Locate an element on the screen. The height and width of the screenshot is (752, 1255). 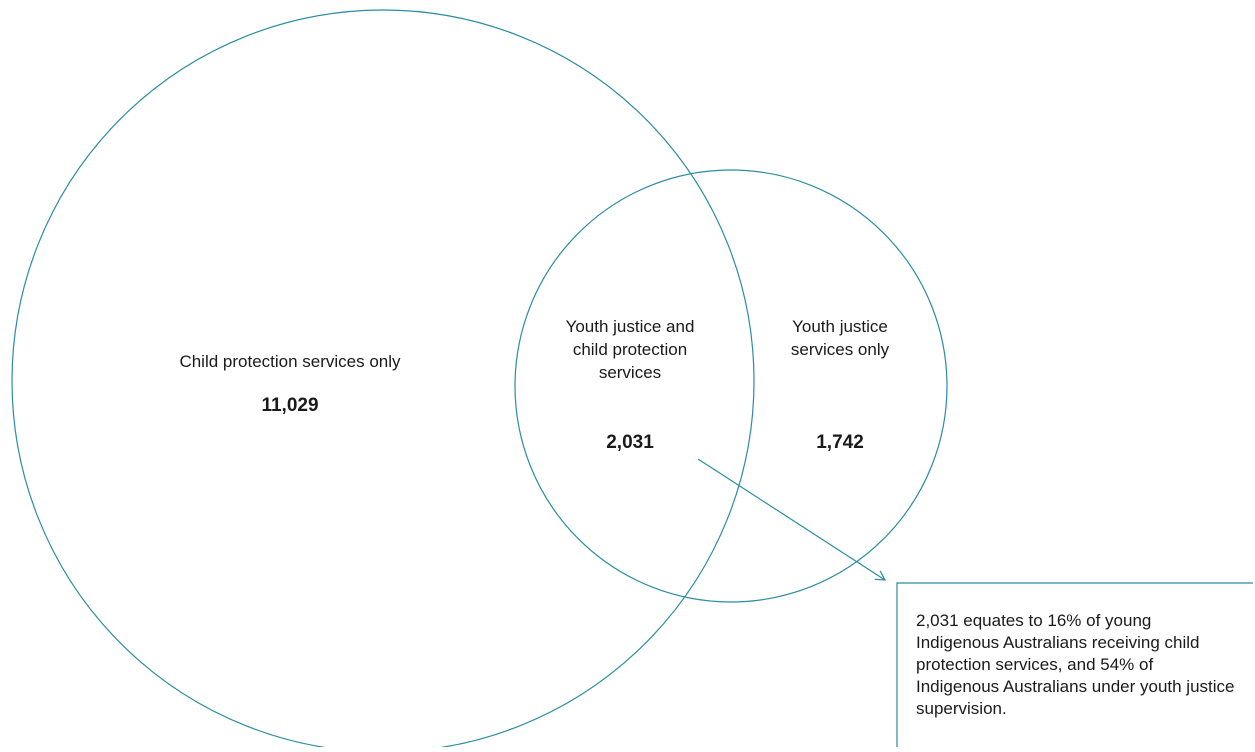
annotation-box-border is located at coordinates (1074, 664).